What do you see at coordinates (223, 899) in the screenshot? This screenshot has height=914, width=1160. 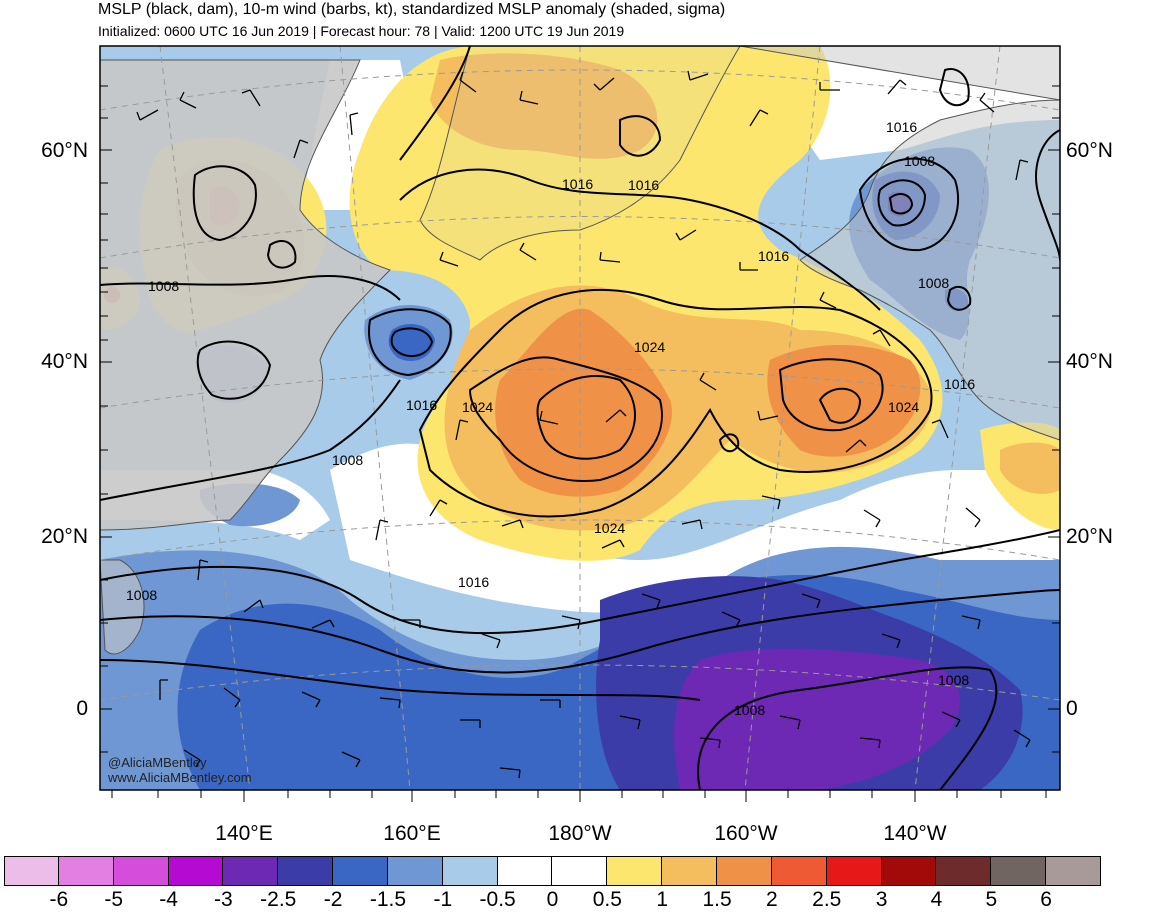 I see `colorbar-label: -3` at bounding box center [223, 899].